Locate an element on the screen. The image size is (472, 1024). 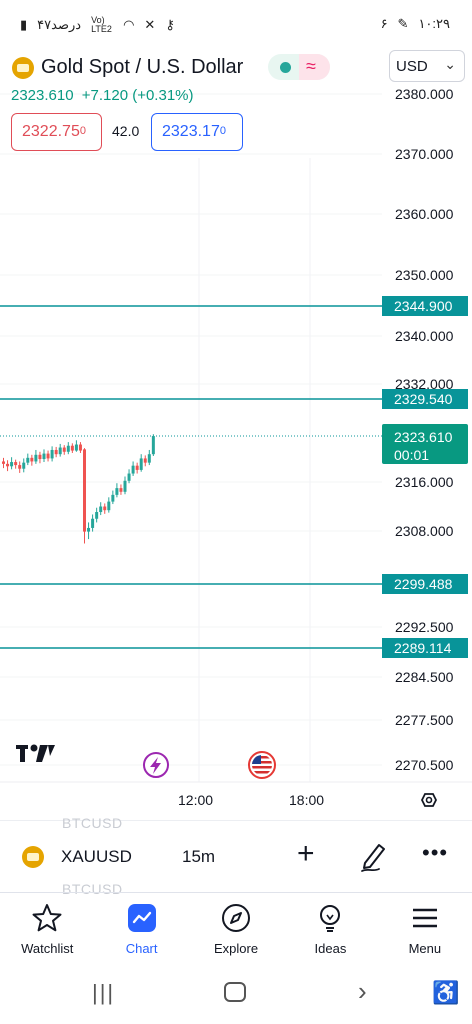
spread-value: 42.0 is located at coordinates (126, 131).